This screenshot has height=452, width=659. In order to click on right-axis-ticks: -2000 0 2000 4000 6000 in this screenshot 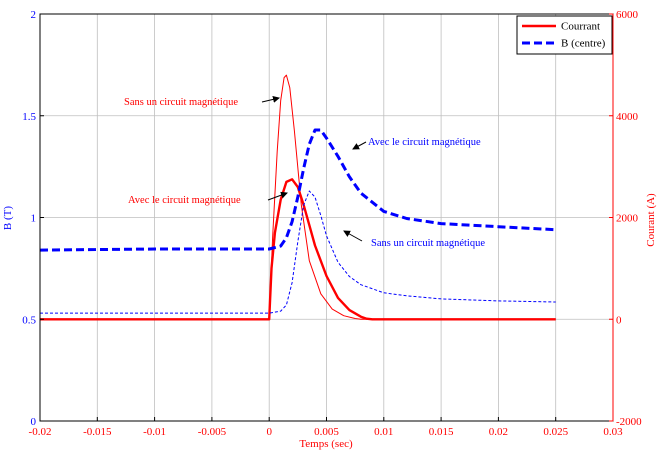, I will do `click(625, 218)`.